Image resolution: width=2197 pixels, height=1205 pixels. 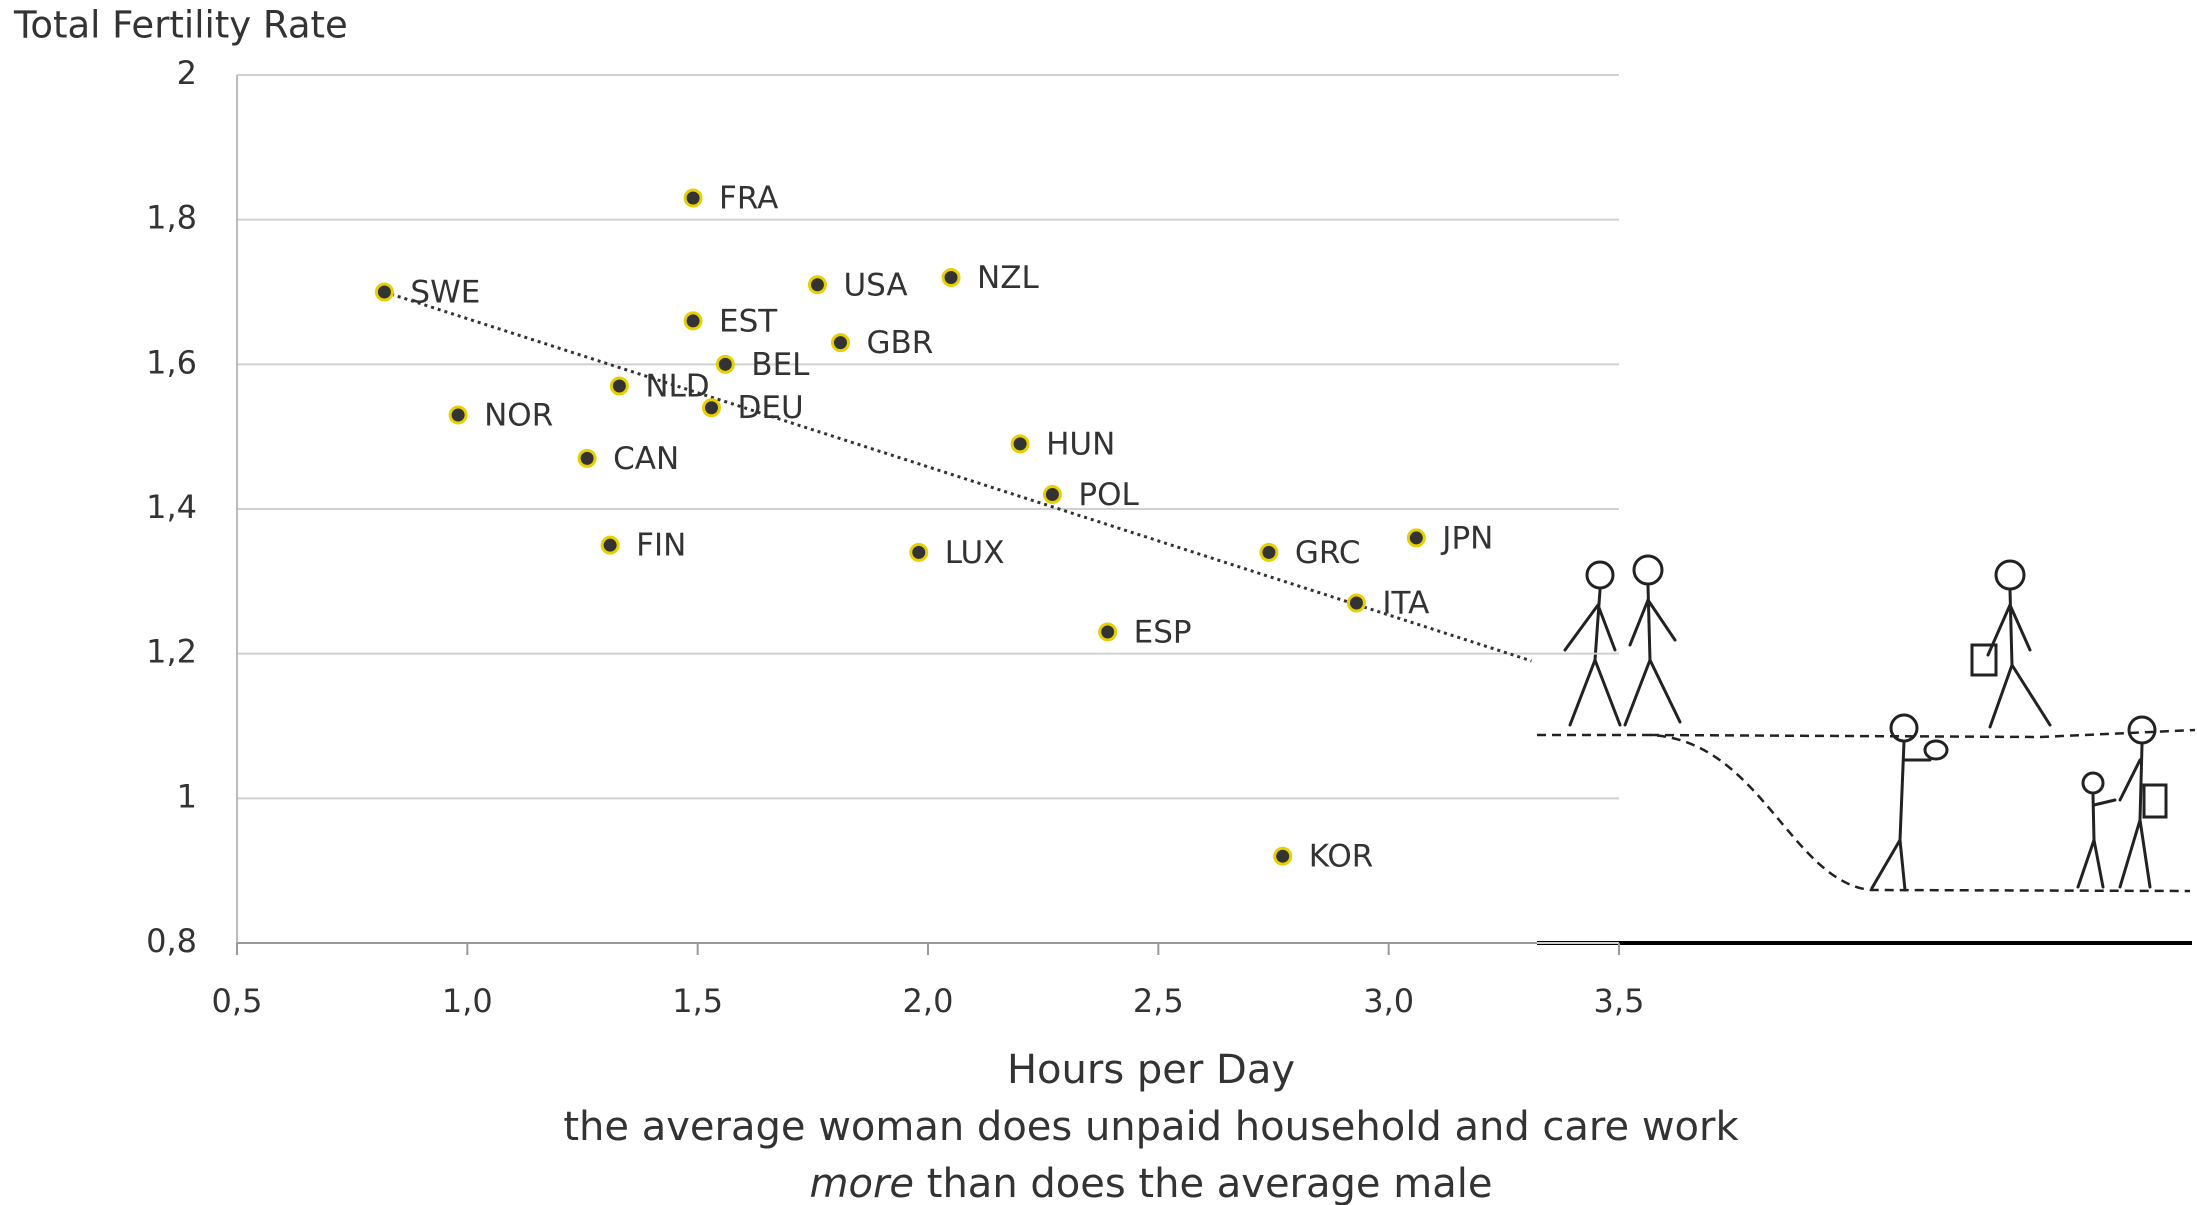 What do you see at coordinates (1341, 857) in the screenshot?
I see `point-label: KOR` at bounding box center [1341, 857].